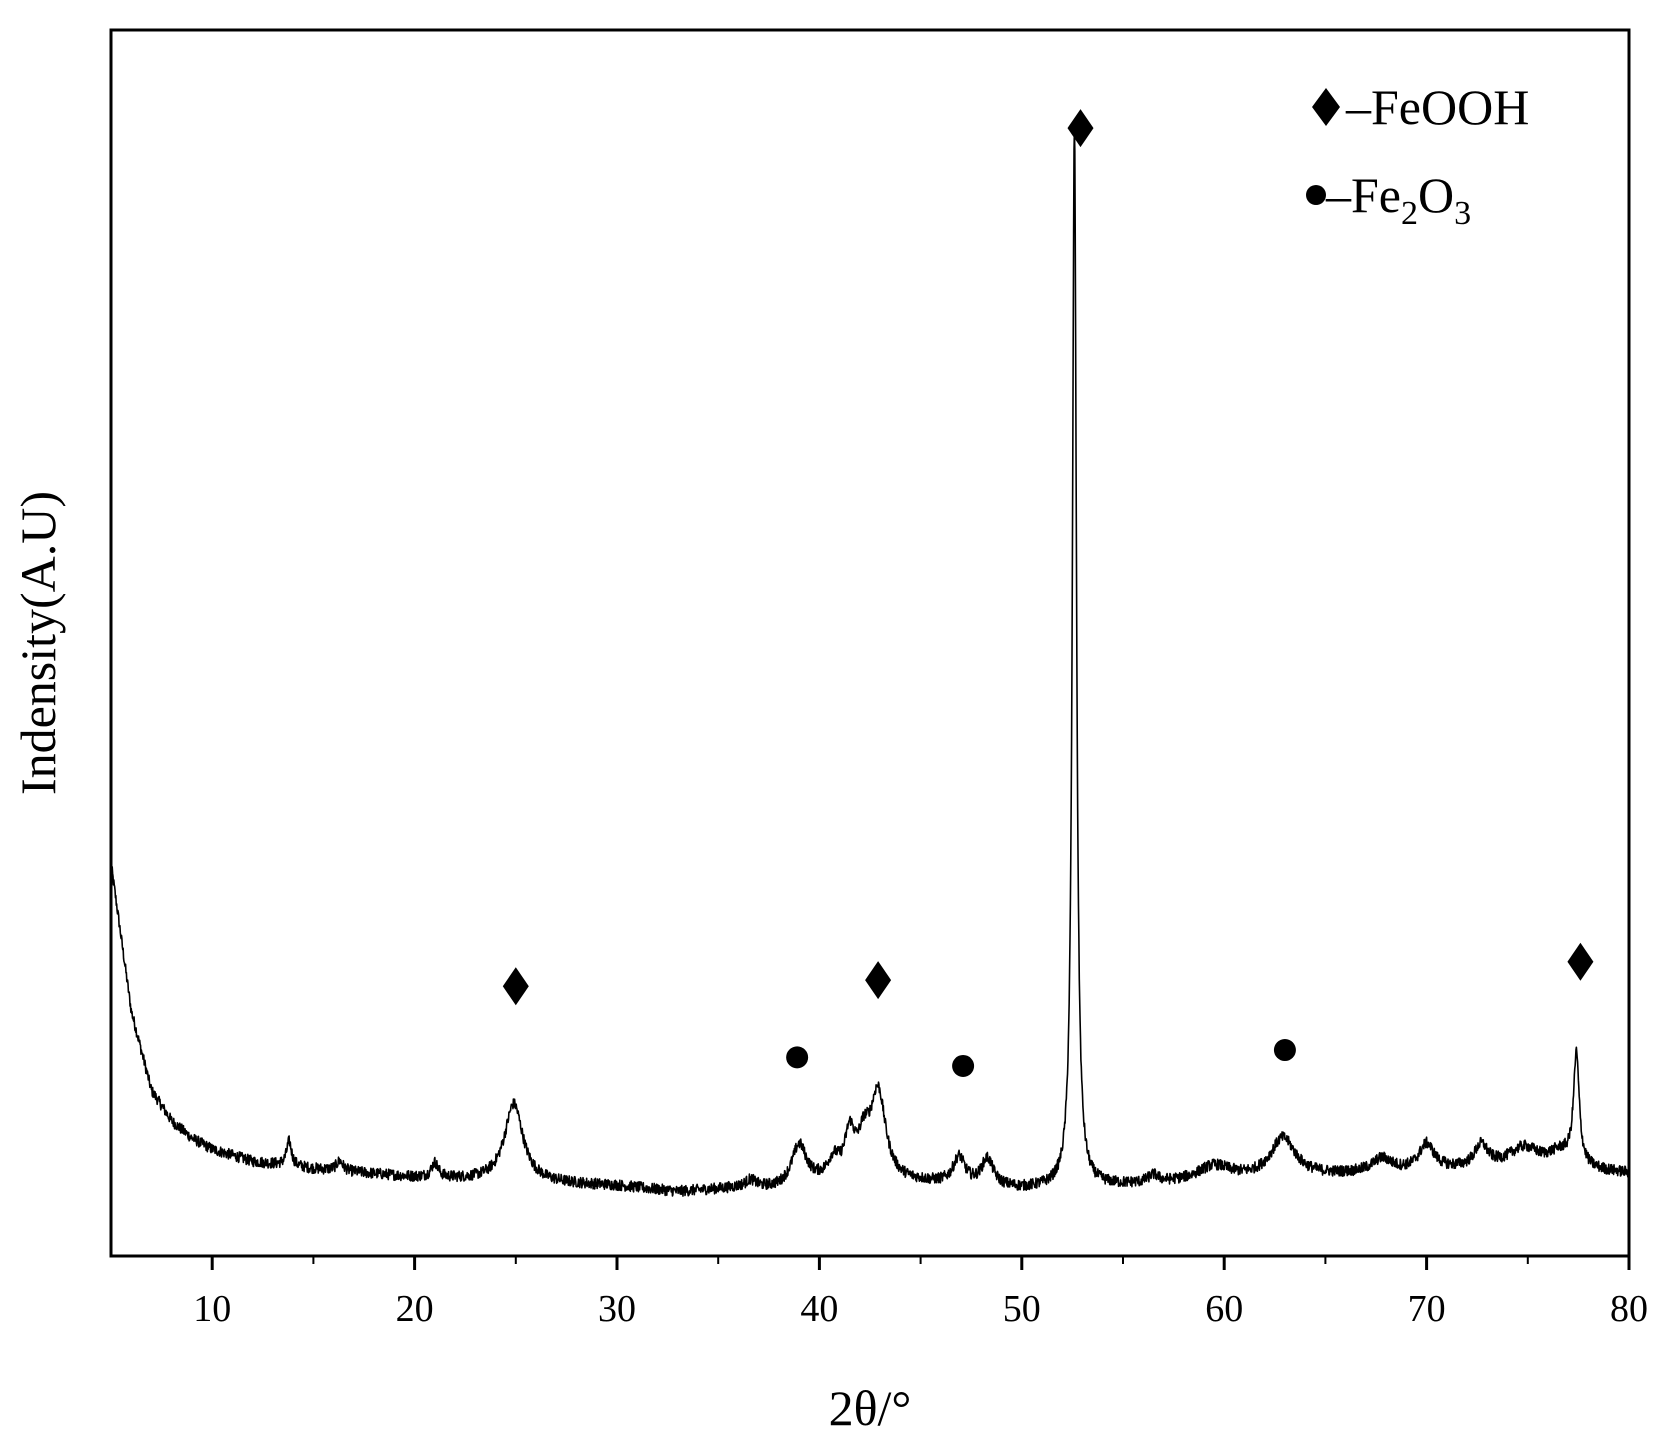  What do you see at coordinates (870, 1408) in the screenshot?
I see `x-axis-title: 2θ/°` at bounding box center [870, 1408].